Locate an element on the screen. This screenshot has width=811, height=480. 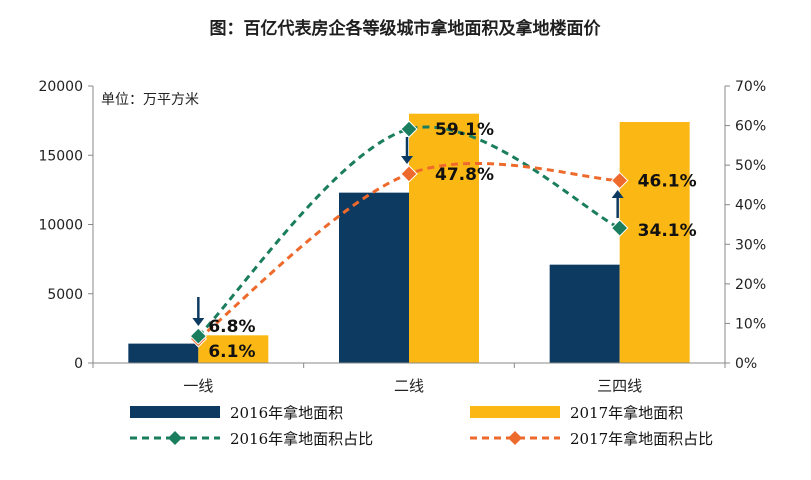
data-label: 34.1% is located at coordinates (667, 231).